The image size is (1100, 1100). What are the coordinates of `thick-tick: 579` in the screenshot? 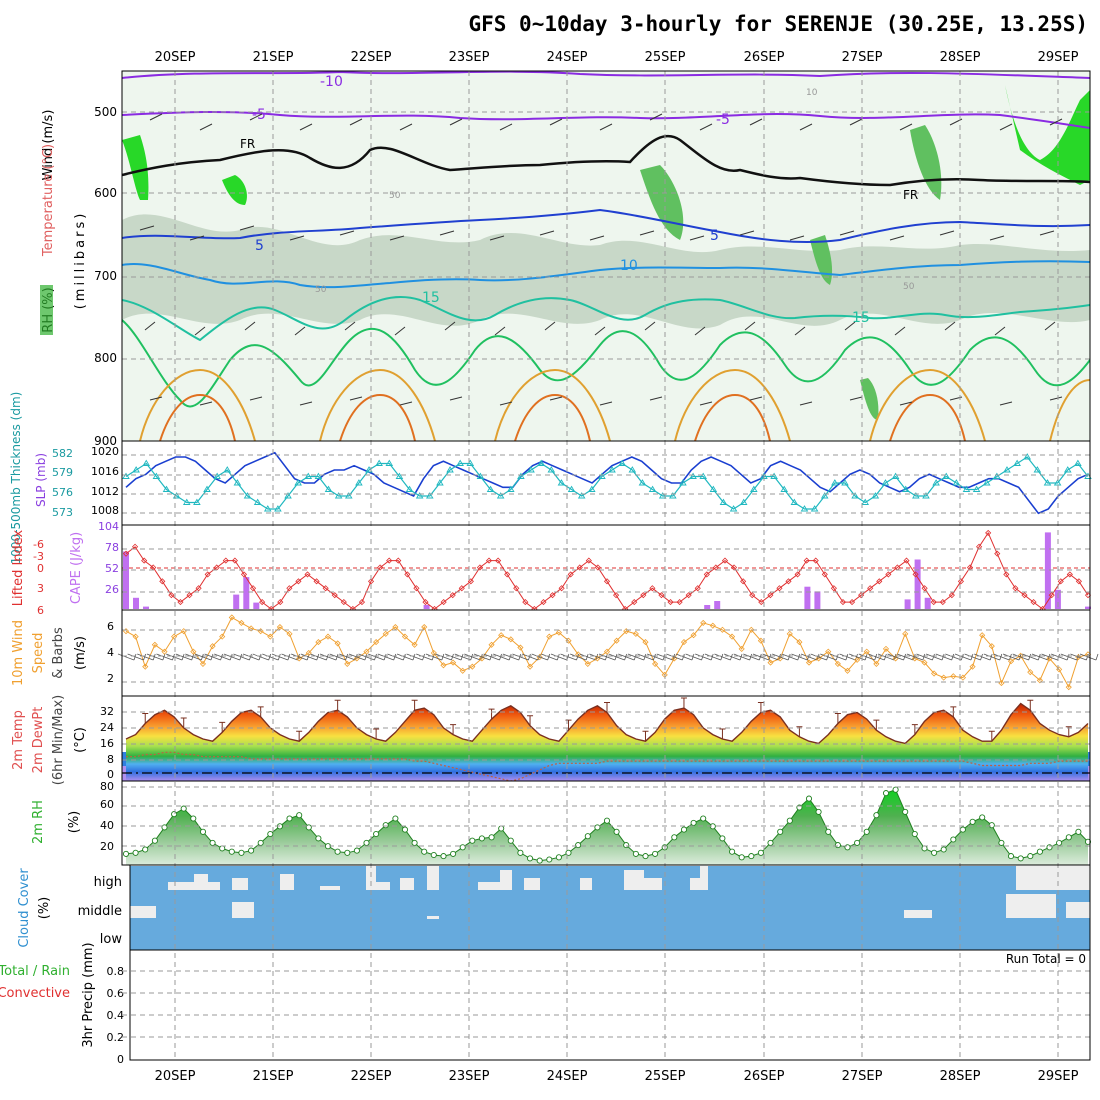 It's located at (62, 472).